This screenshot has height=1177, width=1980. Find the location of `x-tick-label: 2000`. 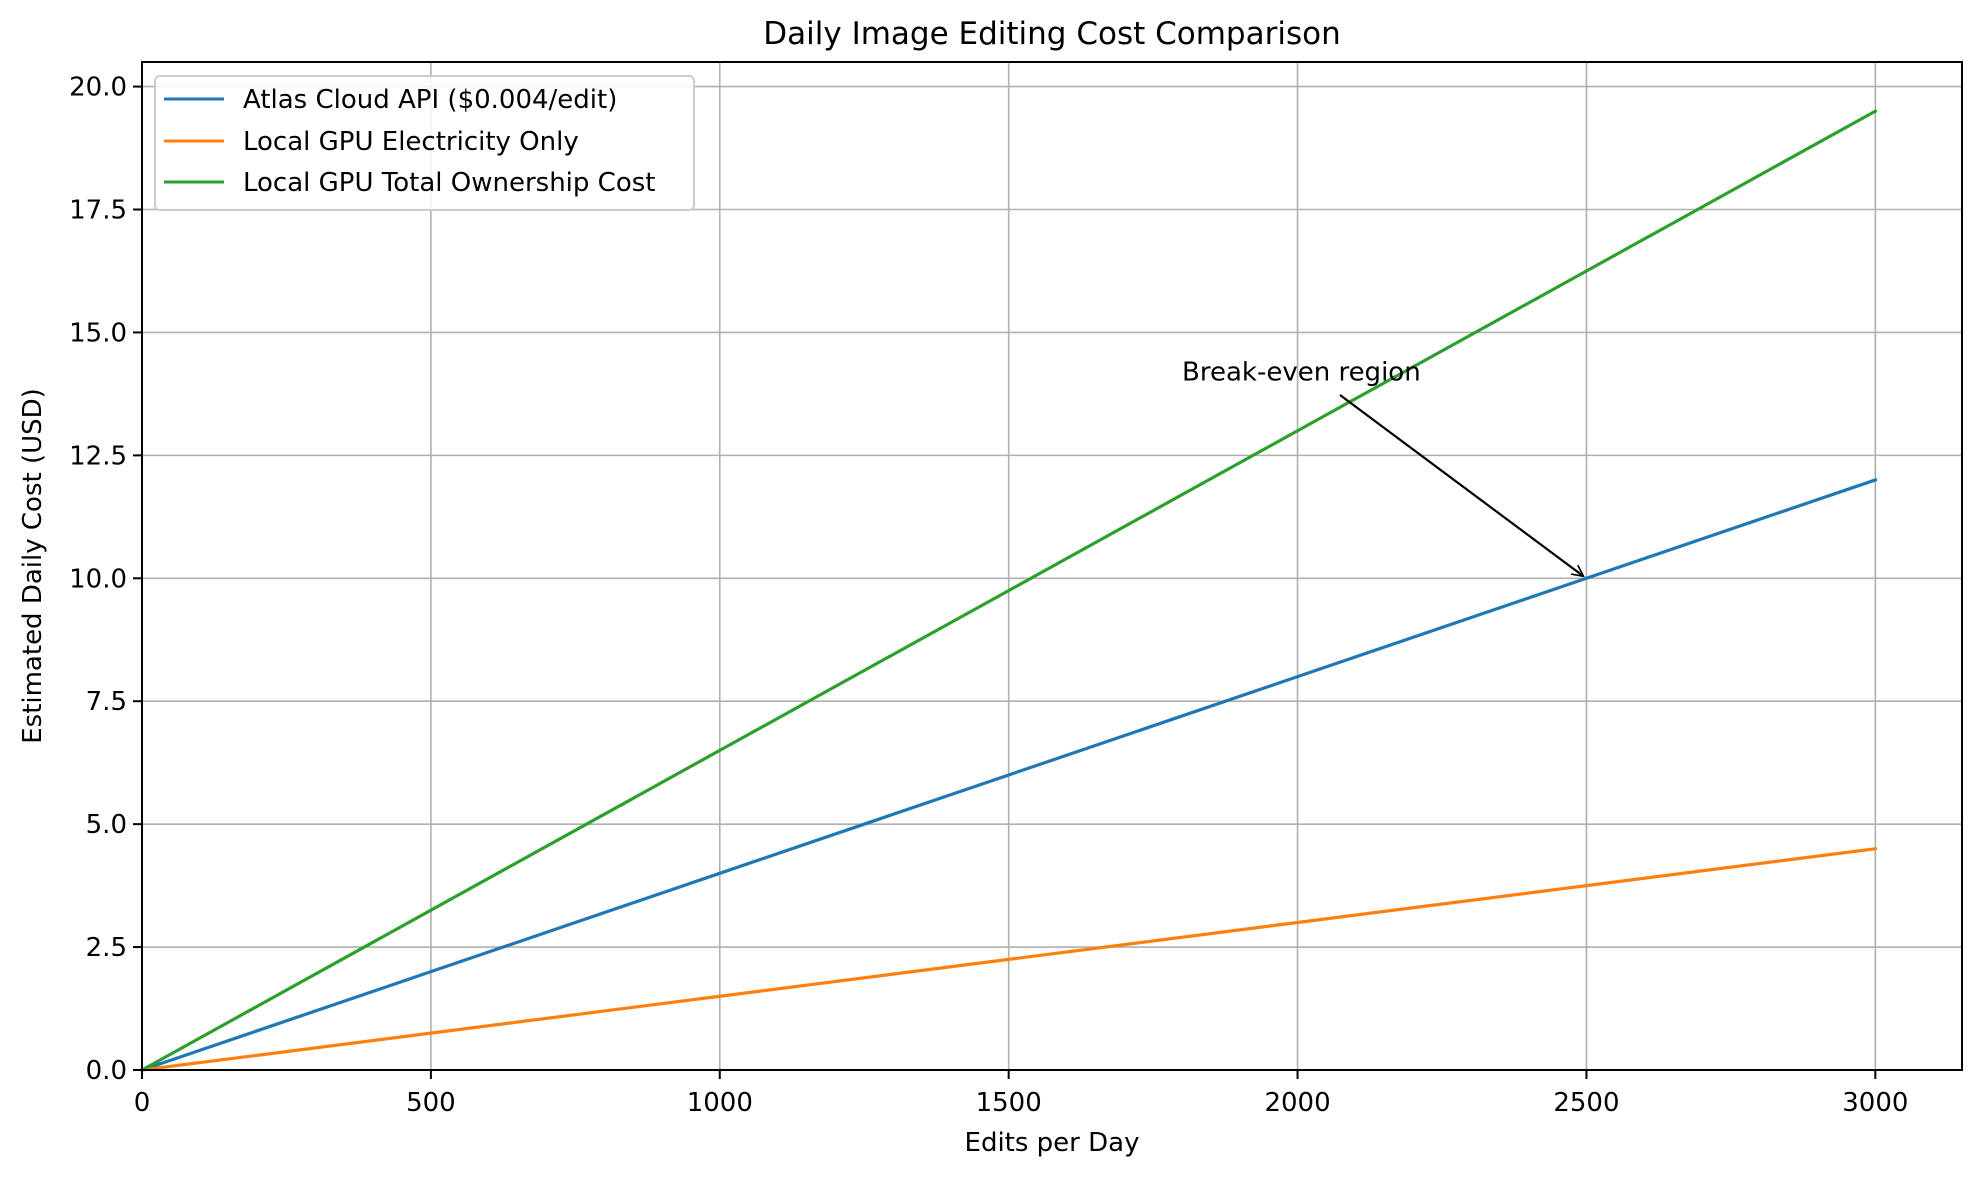

x-tick-label: 2000 is located at coordinates (1297, 1103).